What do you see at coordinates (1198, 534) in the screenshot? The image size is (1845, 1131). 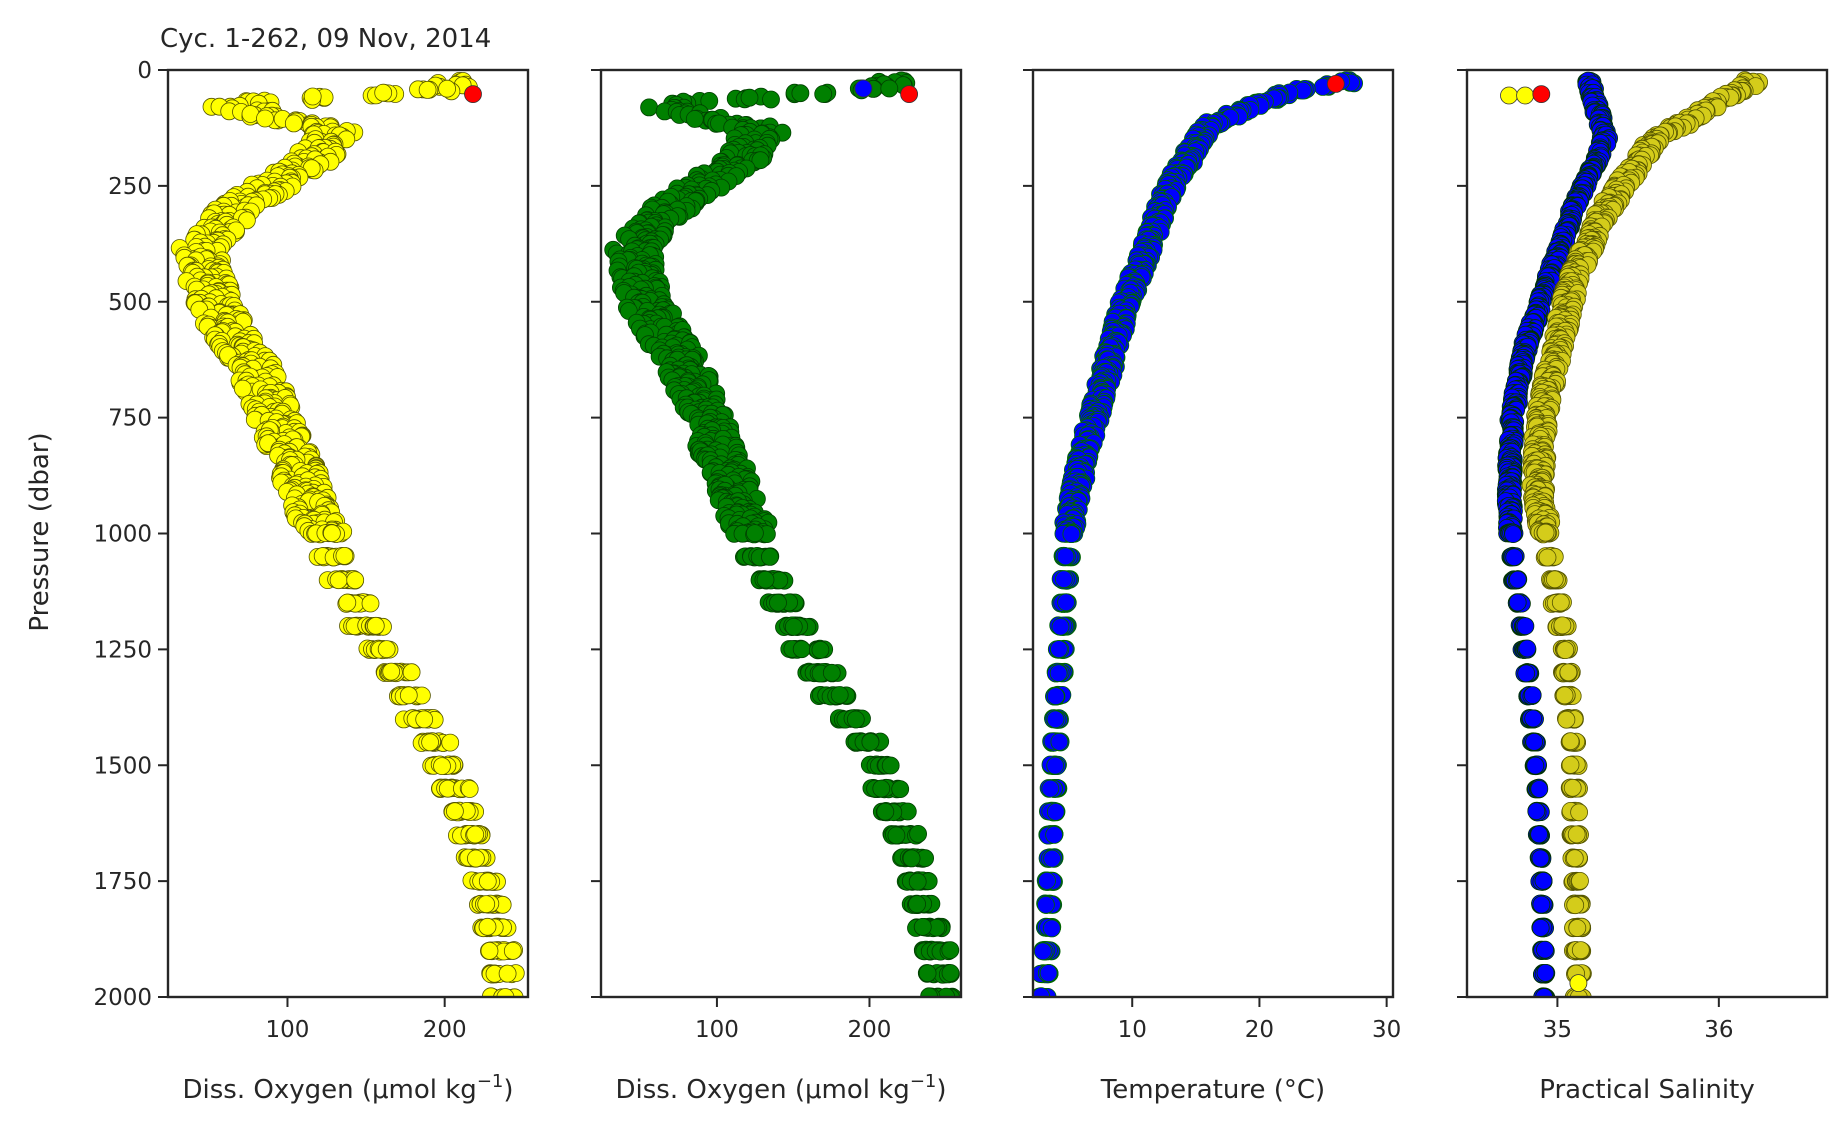 I see `scatter-points` at bounding box center [1198, 534].